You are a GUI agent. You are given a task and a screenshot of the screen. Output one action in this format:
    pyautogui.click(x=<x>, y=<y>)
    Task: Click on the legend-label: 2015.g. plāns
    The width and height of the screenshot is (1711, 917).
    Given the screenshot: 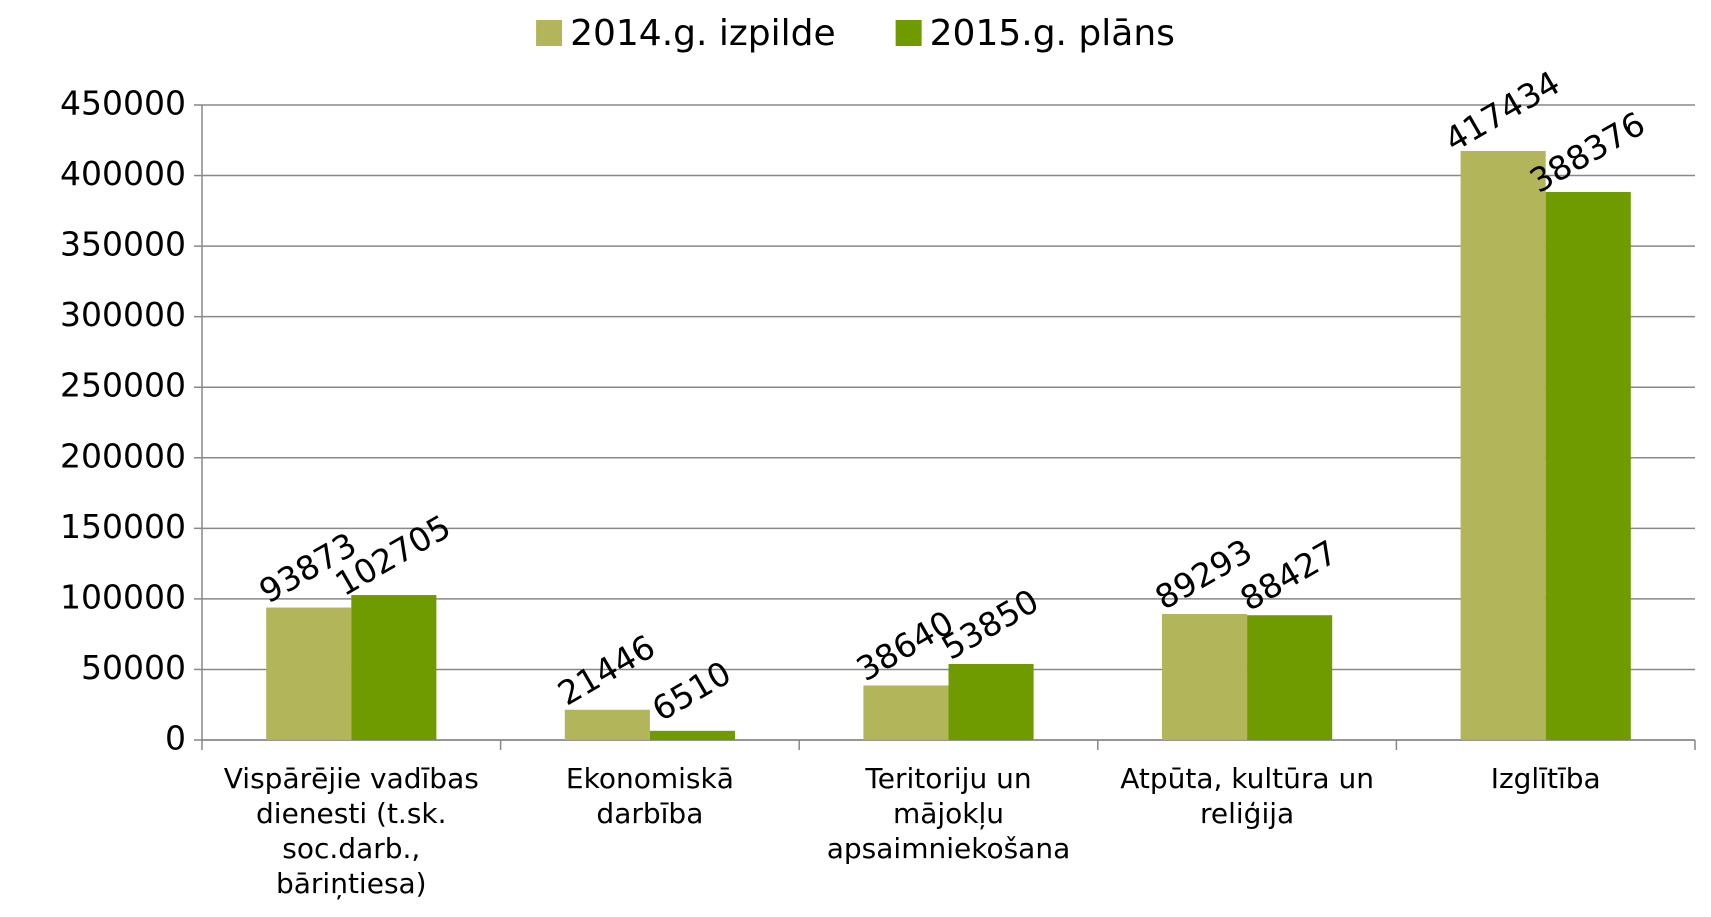 What is the action you would take?
    pyautogui.click(x=1052, y=33)
    